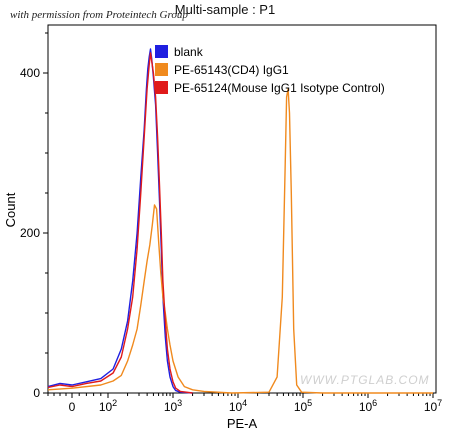 This screenshot has width=450, height=433. Describe the element at coordinates (10, 209) in the screenshot. I see `y-axis-label: Count` at that location.